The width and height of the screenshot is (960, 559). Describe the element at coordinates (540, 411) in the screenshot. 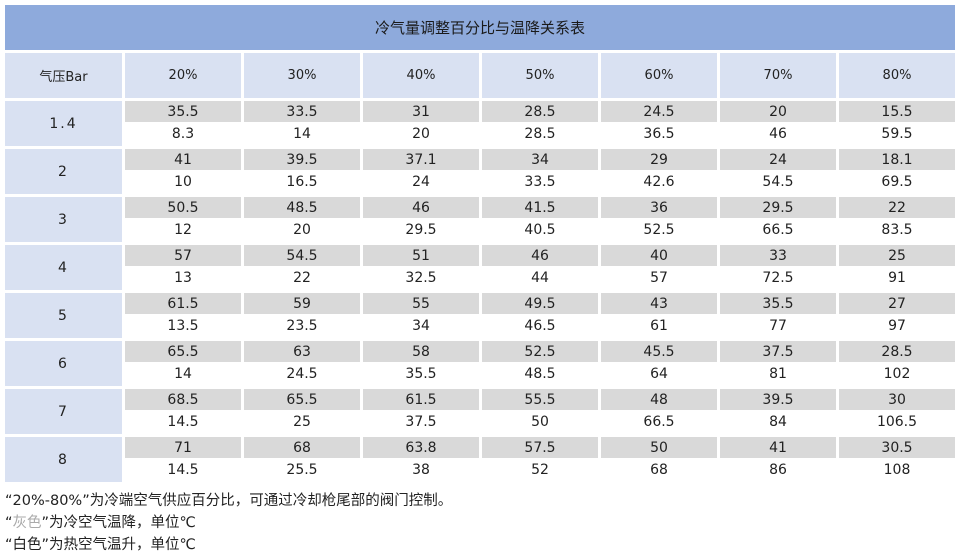

I see `value-cell: 55.5 50` at that location.